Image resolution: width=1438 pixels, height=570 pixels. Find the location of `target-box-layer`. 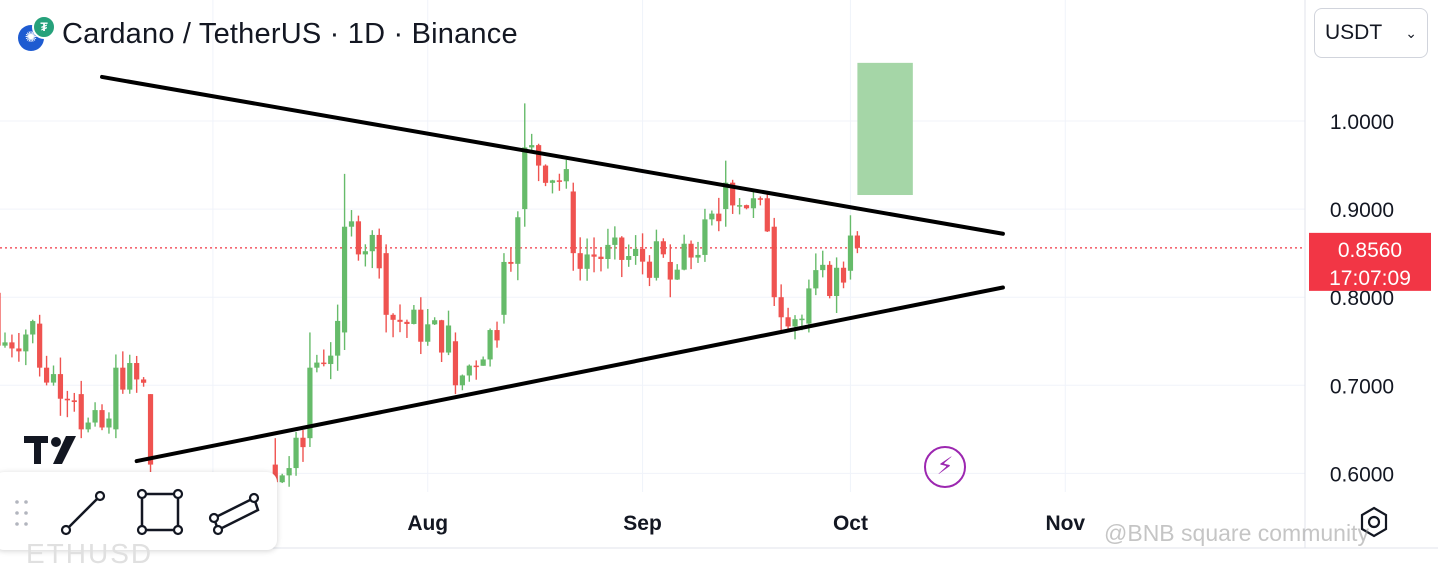

target-box-layer is located at coordinates (885, 129).